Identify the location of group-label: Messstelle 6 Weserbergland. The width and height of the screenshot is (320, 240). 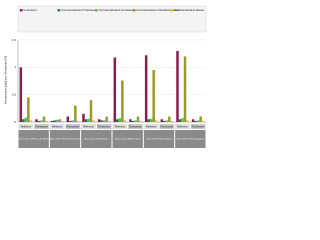
(191, 139).